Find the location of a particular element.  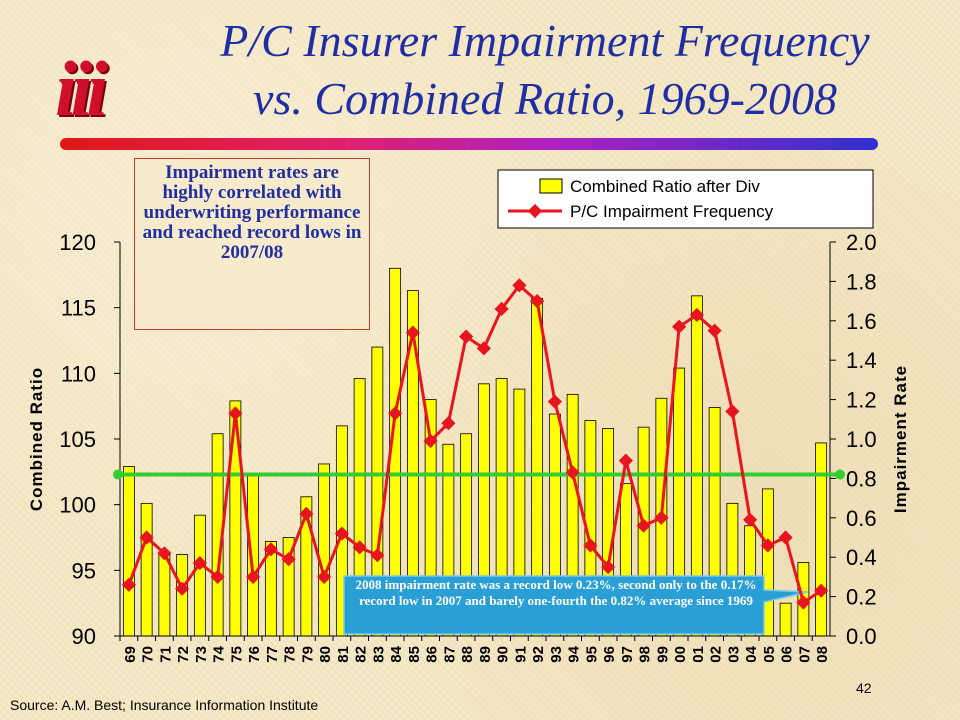

x-tick-label: 77 is located at coordinates (272, 654).